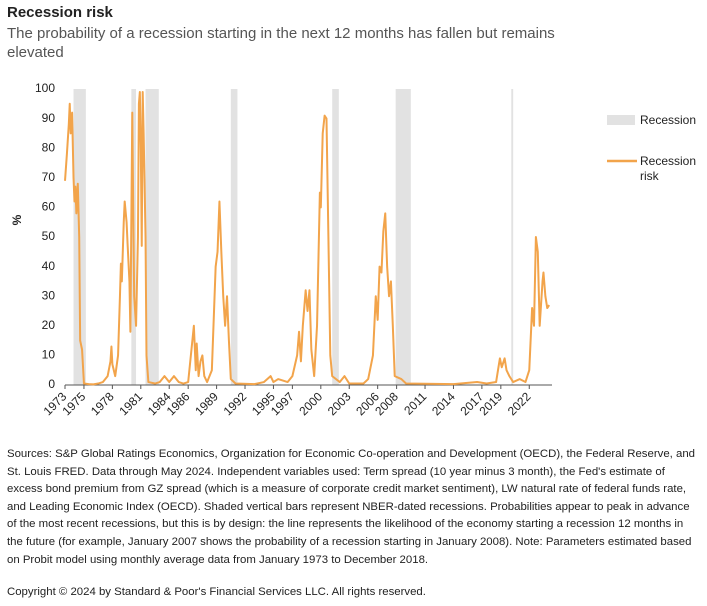 Image resolution: width=707 pixels, height=606 pixels. Describe the element at coordinates (51, 384) in the screenshot. I see `y-tick-label: 0` at that location.